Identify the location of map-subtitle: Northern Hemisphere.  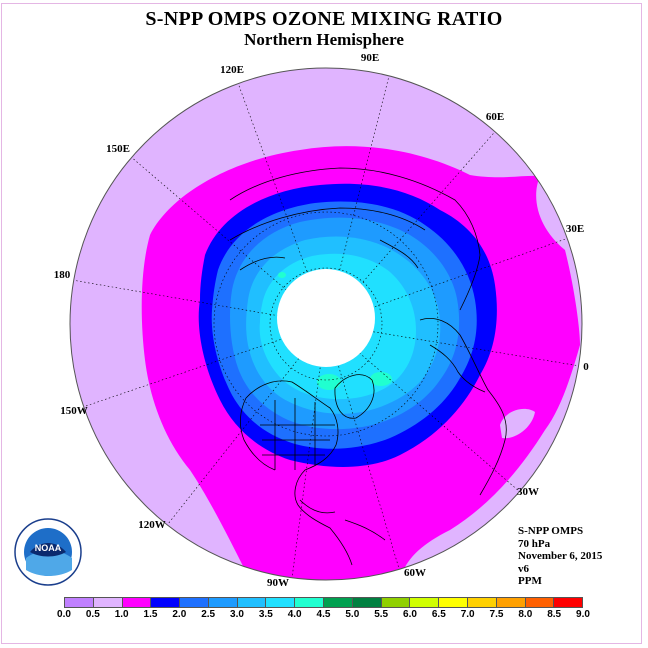
(324, 39).